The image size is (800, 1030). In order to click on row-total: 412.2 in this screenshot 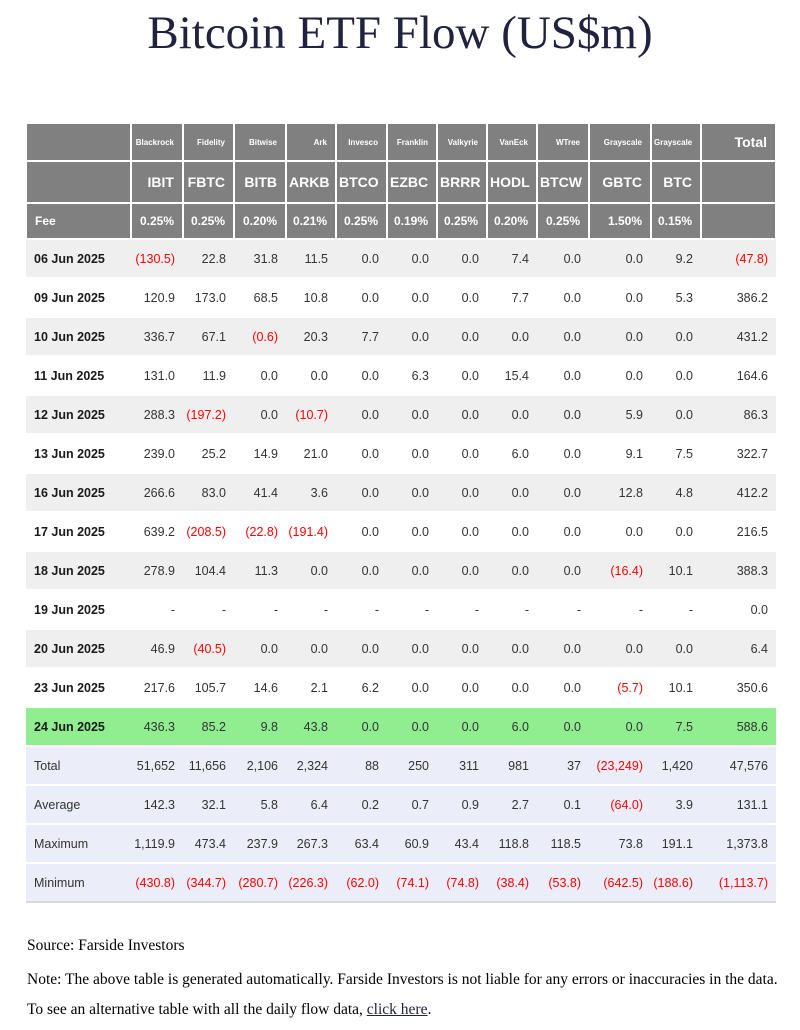, I will do `click(738, 493)`.